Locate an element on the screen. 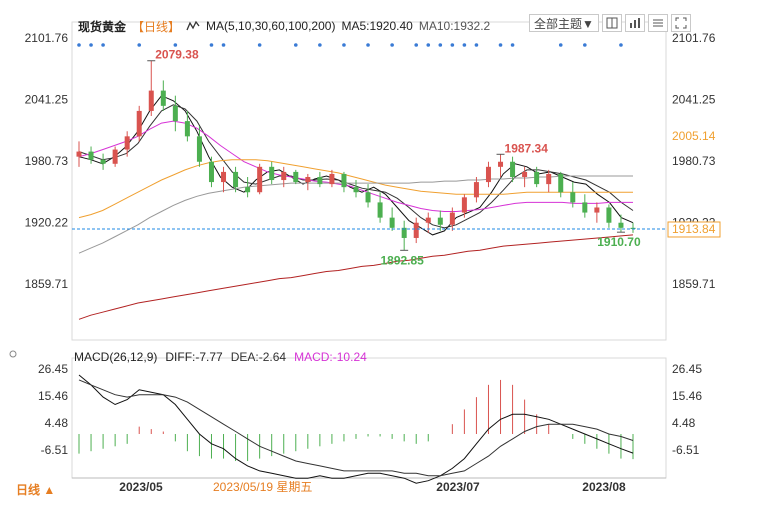 The width and height of the screenshot is (769, 524). y-tick-label-right: 1859.71 is located at coordinates (694, 284).